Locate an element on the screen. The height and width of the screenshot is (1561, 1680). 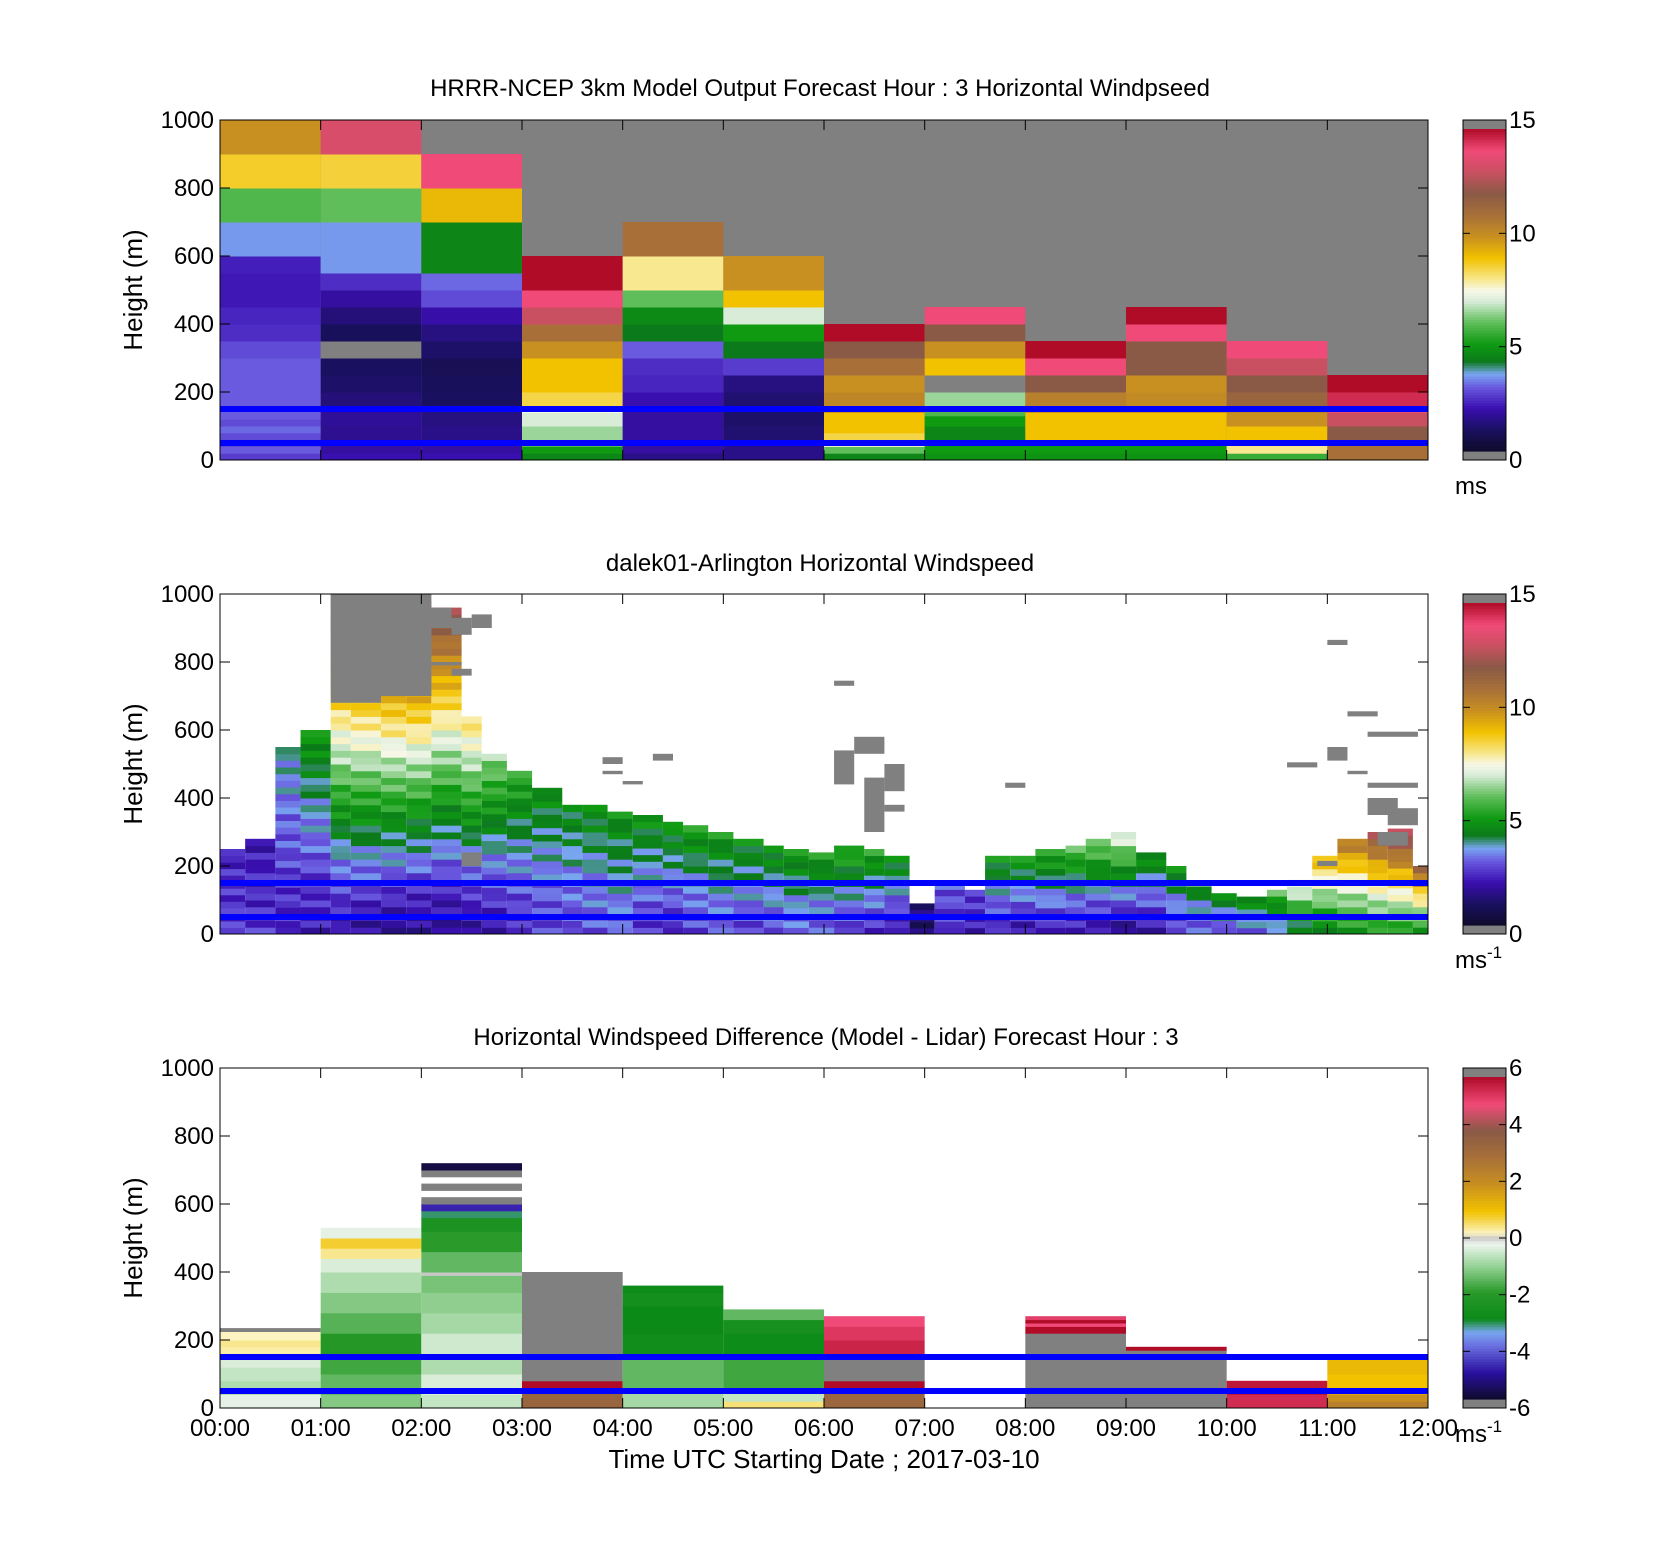
heatmap-cell-nodata is located at coordinates (471, 859).